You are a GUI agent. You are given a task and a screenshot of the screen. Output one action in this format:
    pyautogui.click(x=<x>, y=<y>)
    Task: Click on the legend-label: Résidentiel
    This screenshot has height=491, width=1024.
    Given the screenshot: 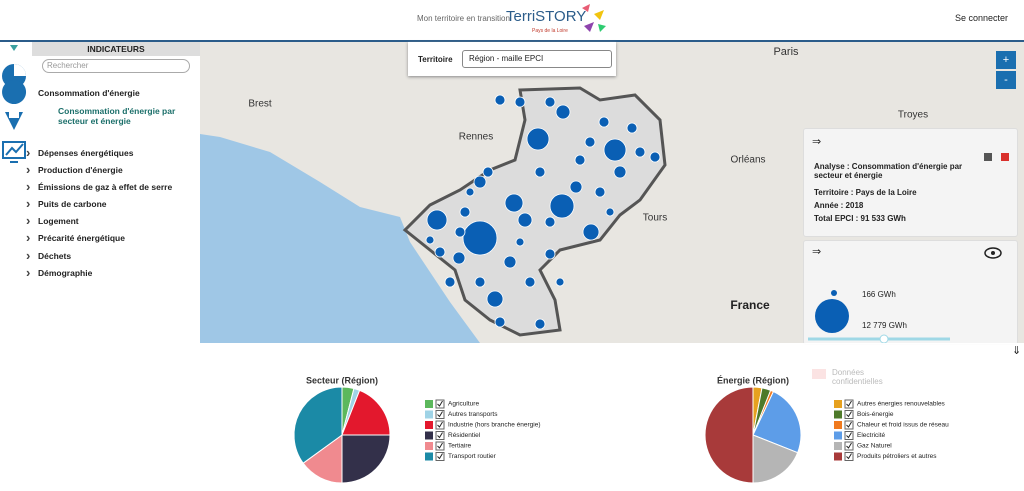 What is the action you would take?
    pyautogui.click(x=464, y=435)
    